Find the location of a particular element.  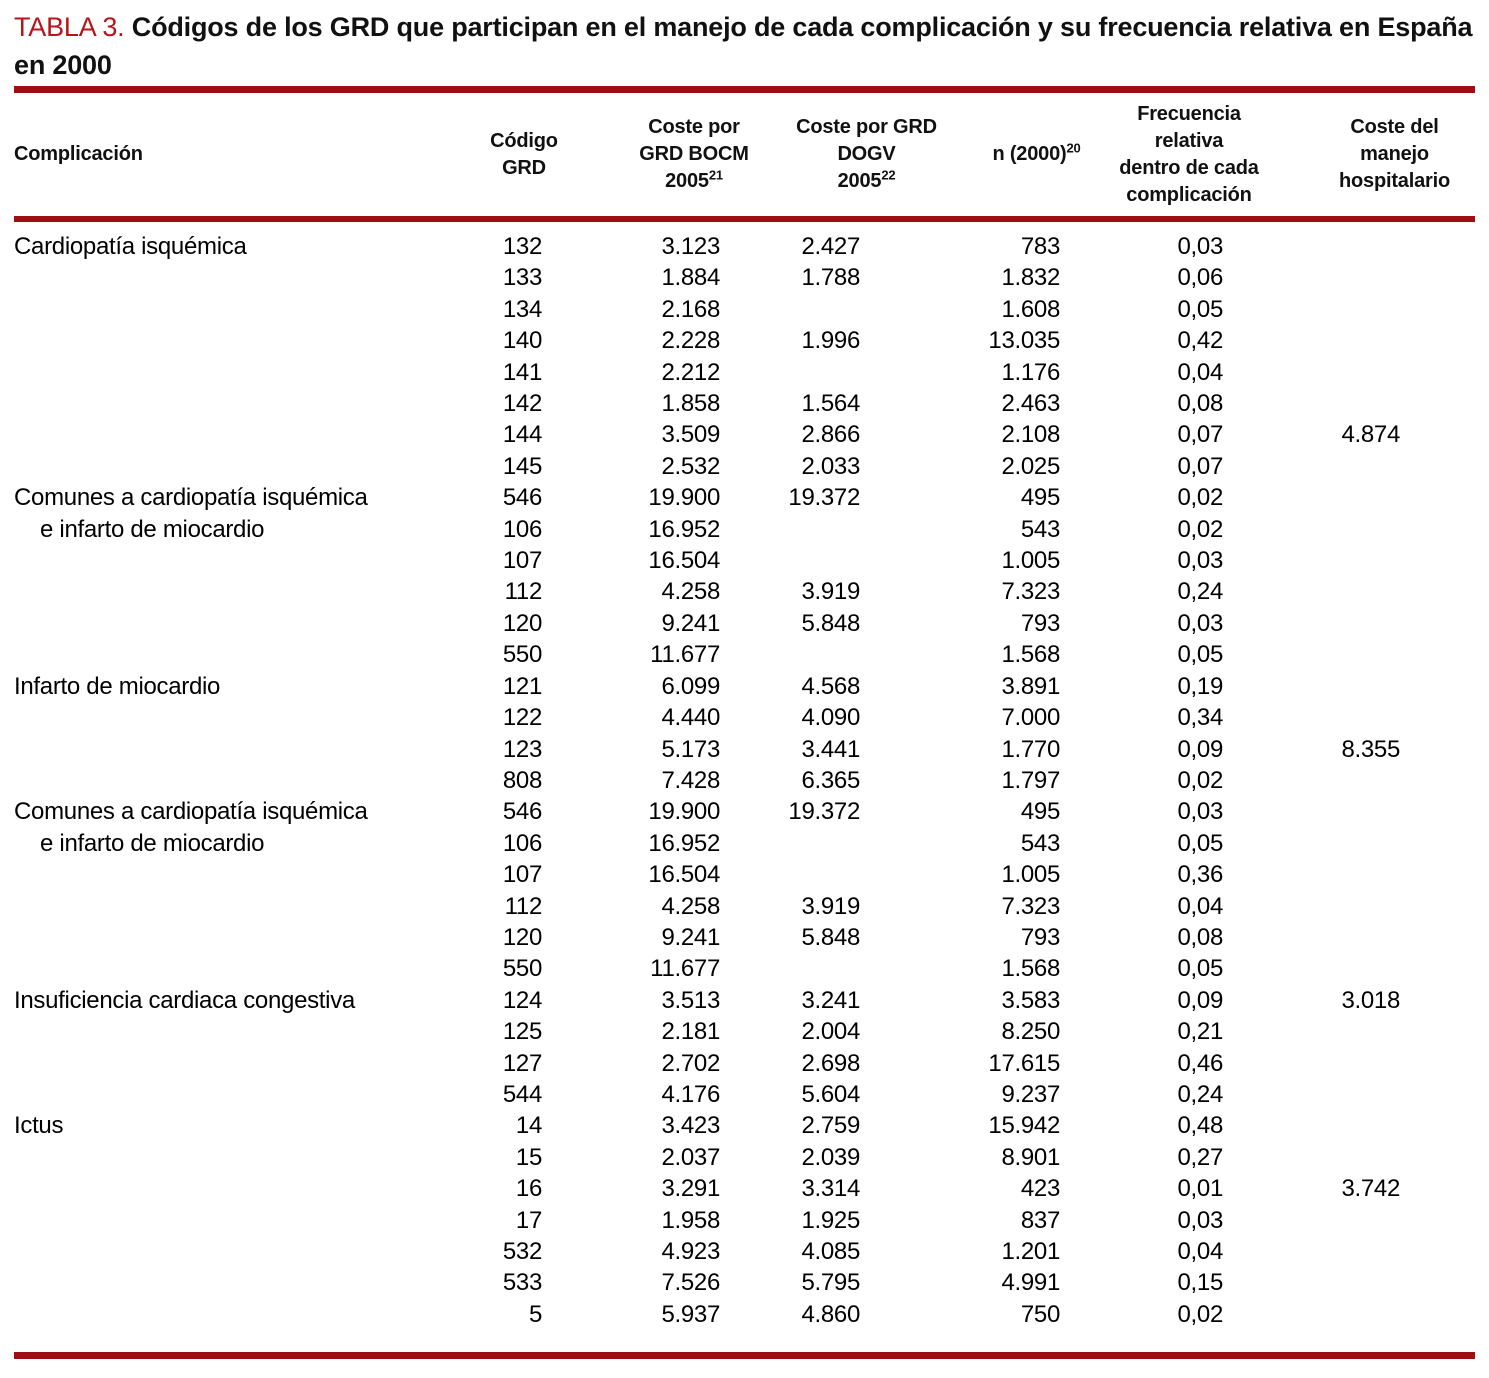

cell-n-2000: 3.583 is located at coordinates (1030, 1000).